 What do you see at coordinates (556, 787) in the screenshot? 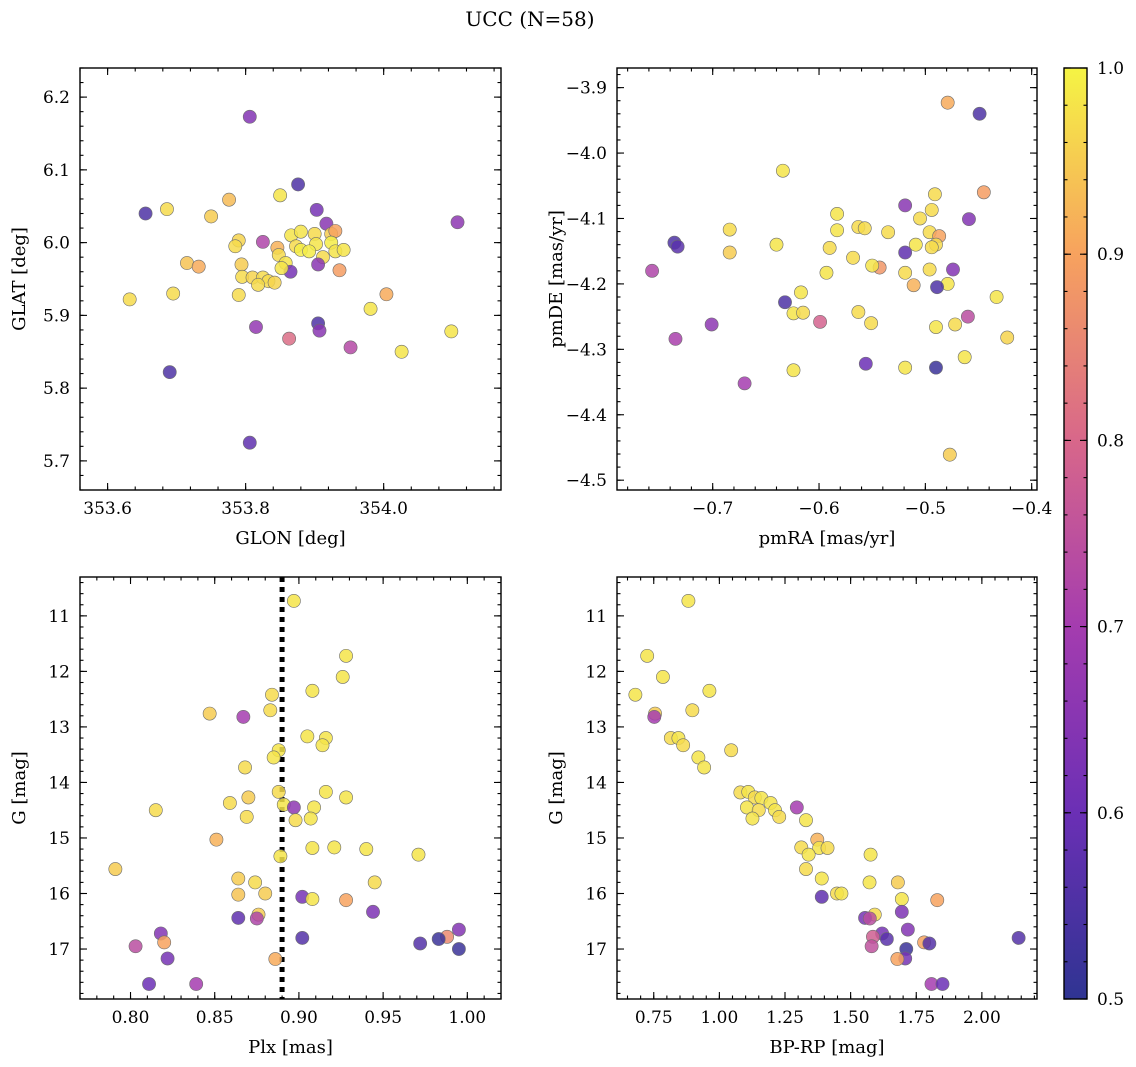
I see `y-axis-label: G [mag]` at bounding box center [556, 787].